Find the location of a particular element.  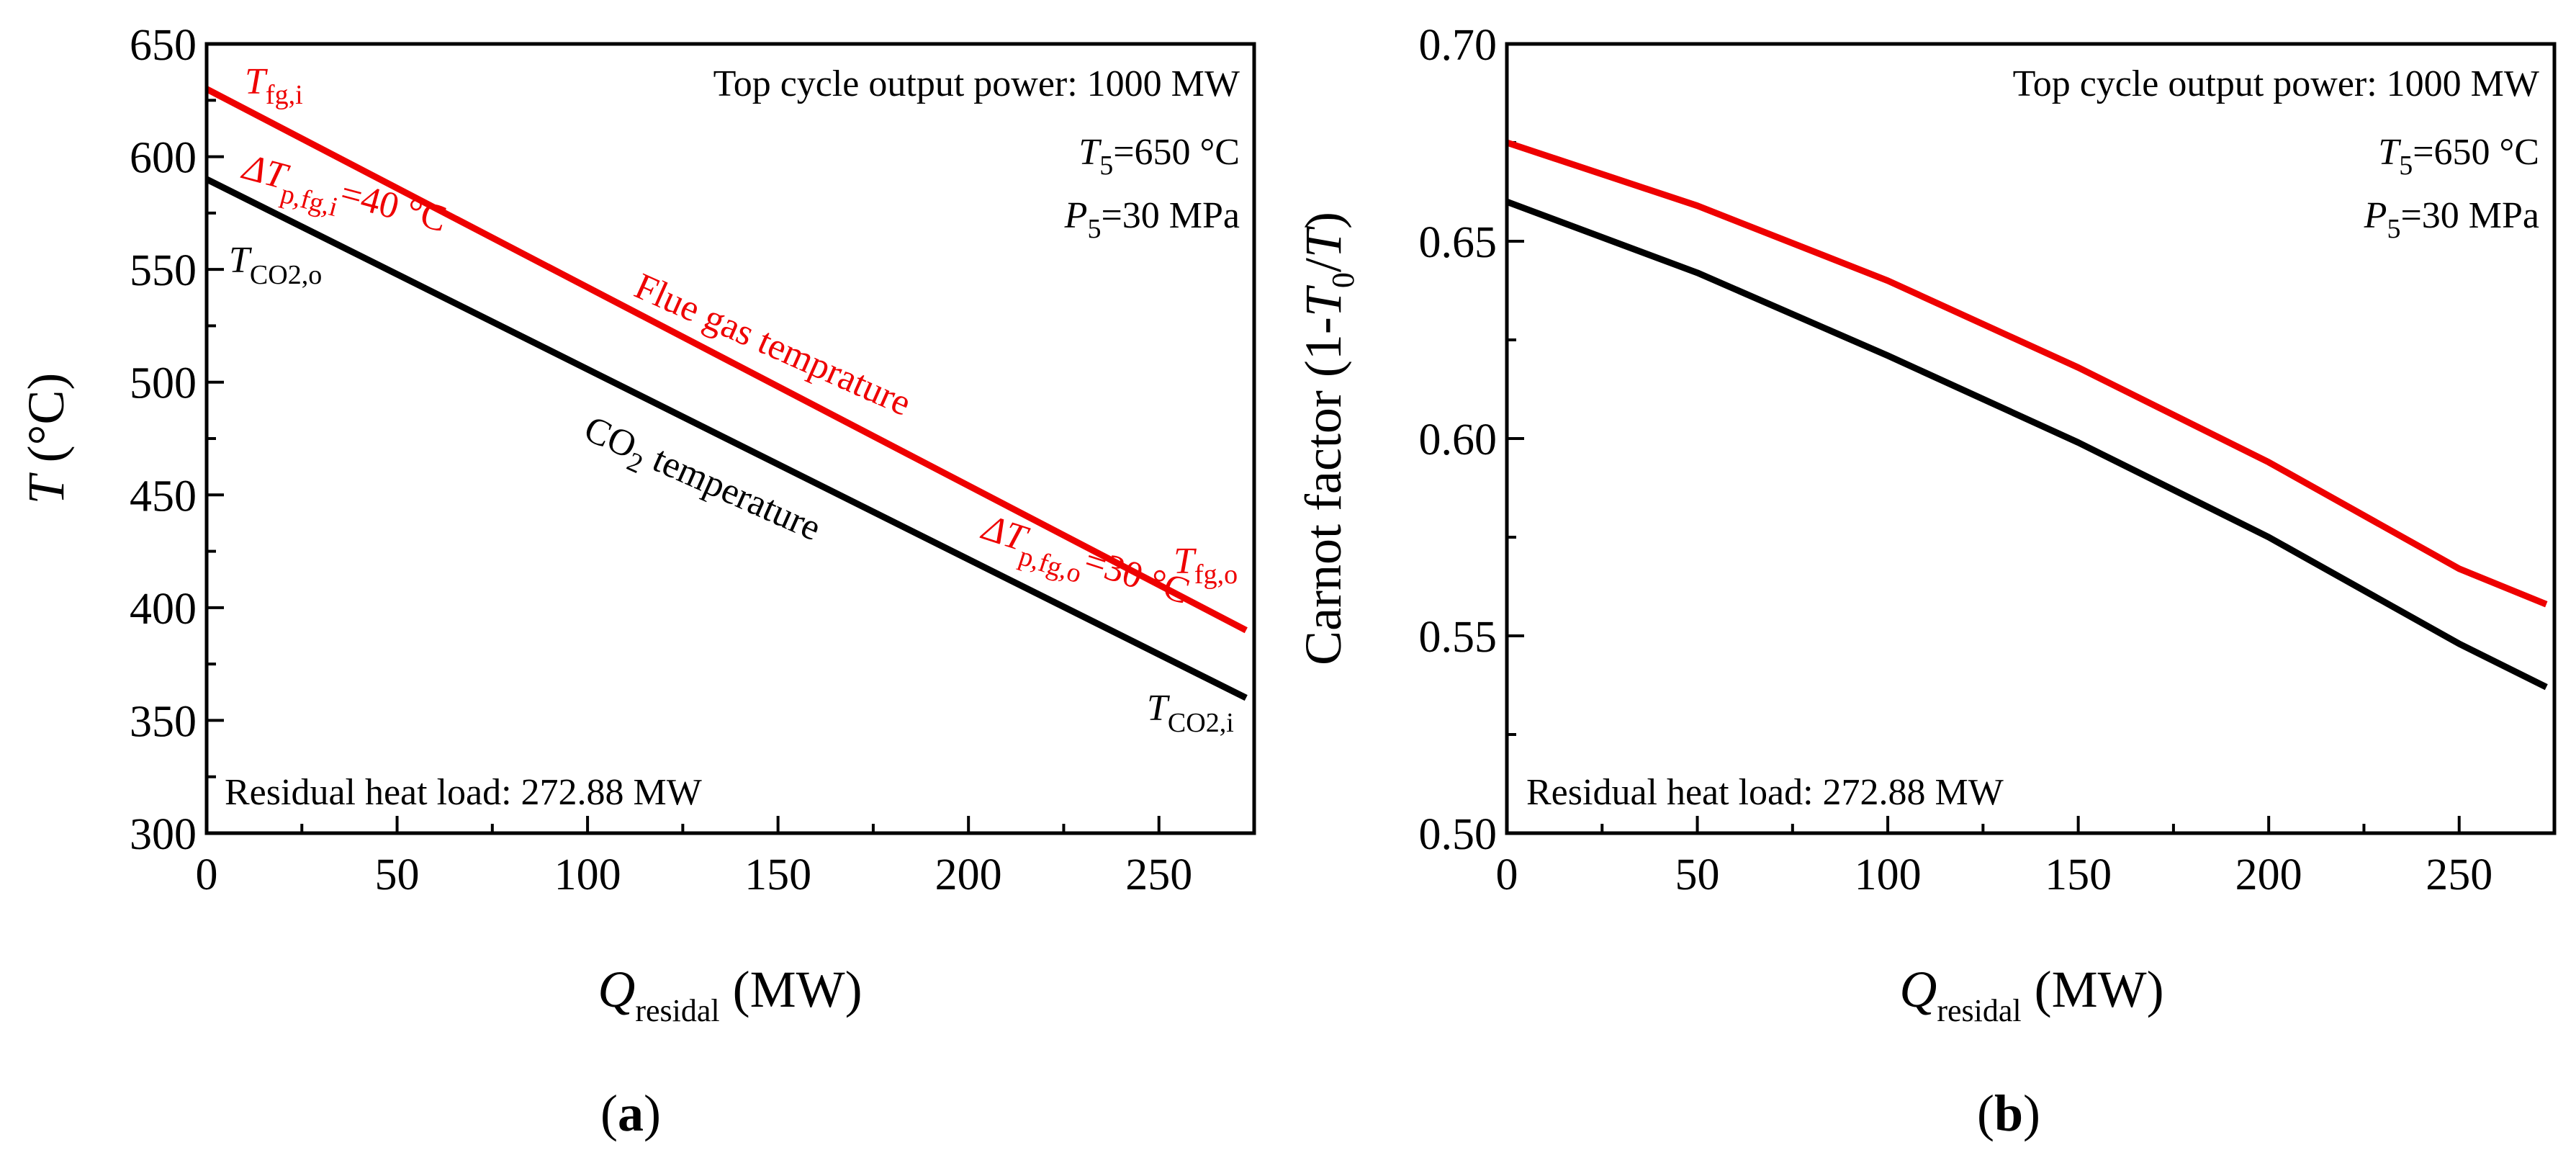

y-tick-label: 650 is located at coordinates (163, 46).